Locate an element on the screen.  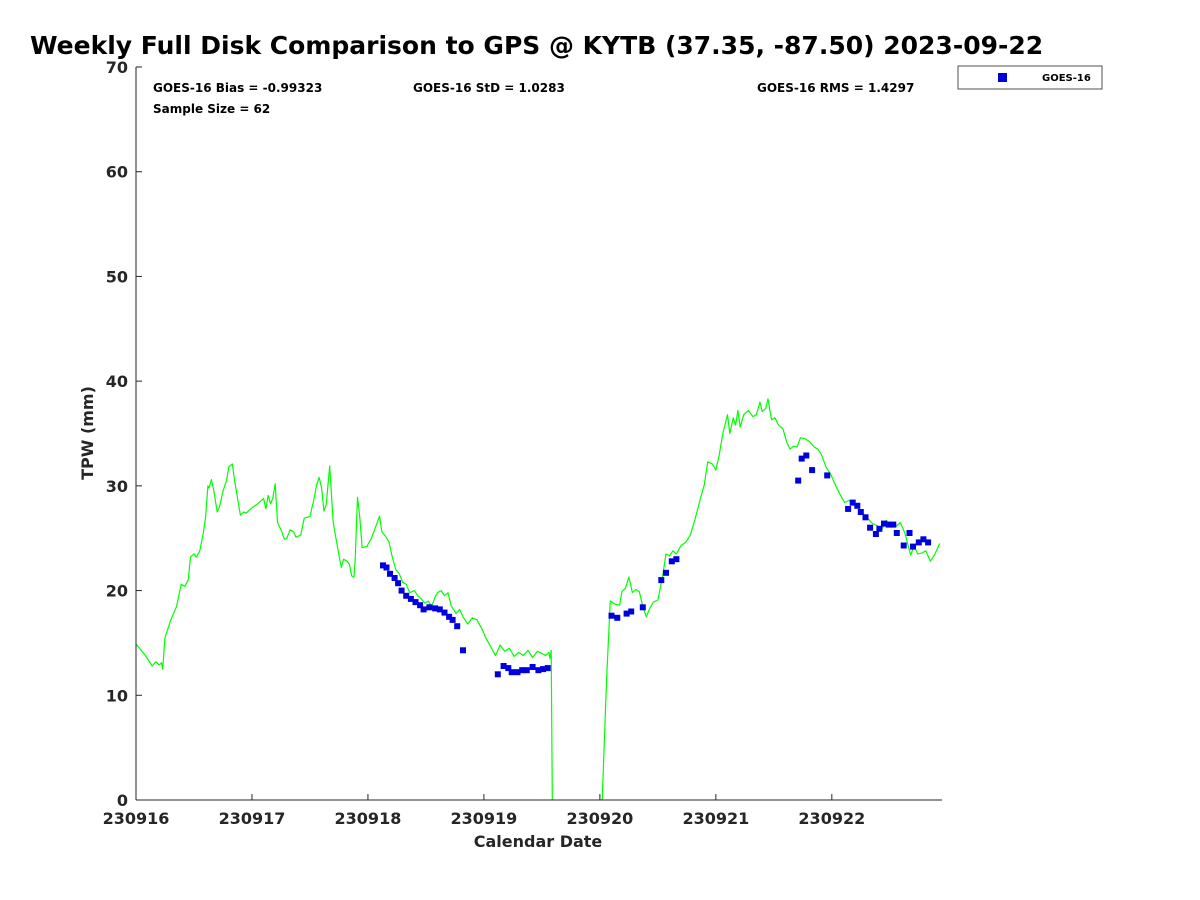
x-tick-label: 230920 is located at coordinates (599, 818).